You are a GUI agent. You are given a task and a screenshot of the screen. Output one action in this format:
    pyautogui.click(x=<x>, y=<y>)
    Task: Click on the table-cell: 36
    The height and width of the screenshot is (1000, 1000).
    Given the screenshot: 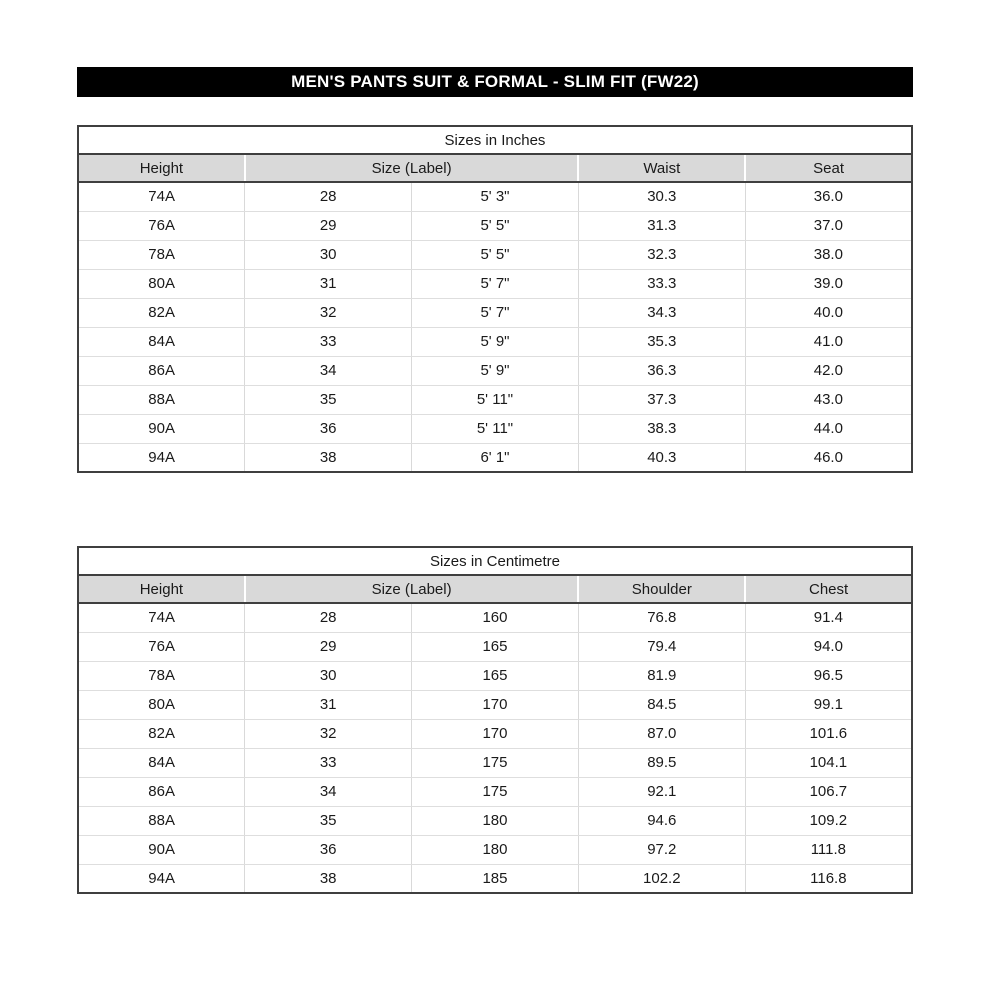 What is the action you would take?
    pyautogui.click(x=328, y=429)
    